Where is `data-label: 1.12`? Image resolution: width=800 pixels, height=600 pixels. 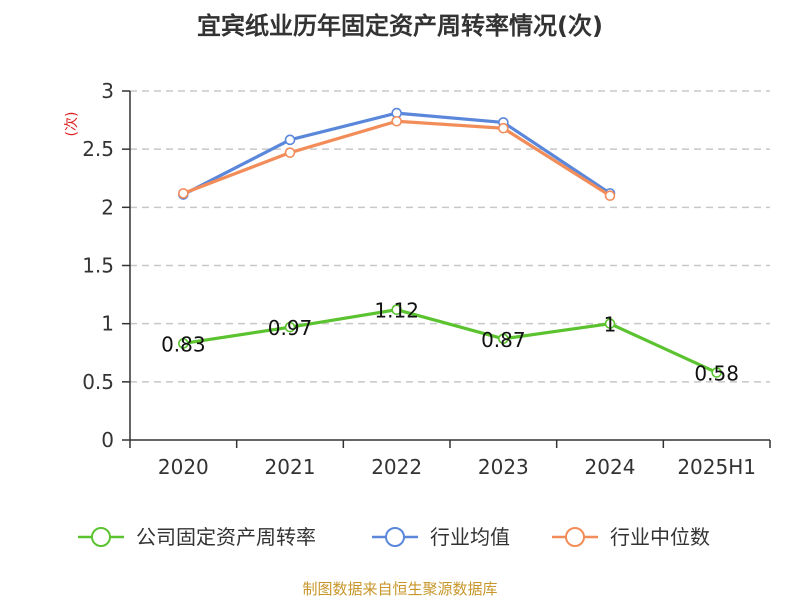
data-label: 1.12 is located at coordinates (396, 311).